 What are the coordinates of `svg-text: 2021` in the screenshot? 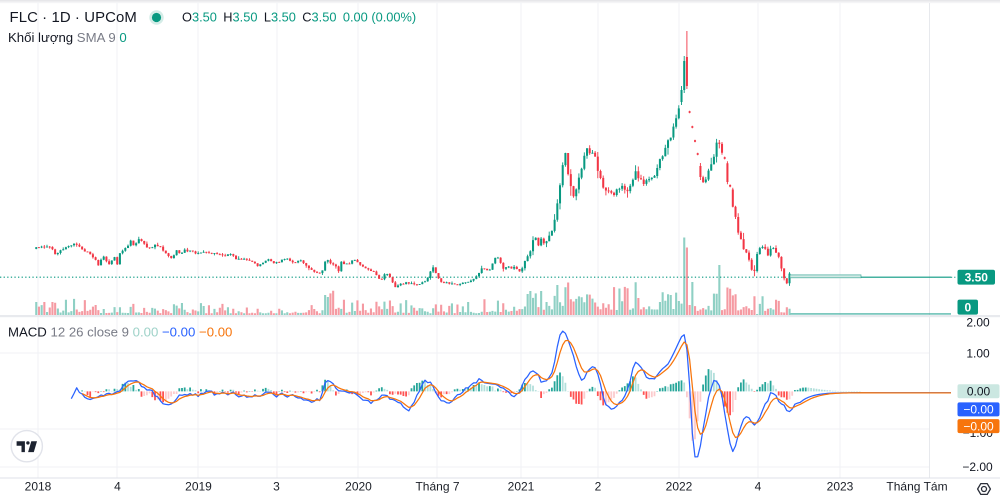 It's located at (521, 487).